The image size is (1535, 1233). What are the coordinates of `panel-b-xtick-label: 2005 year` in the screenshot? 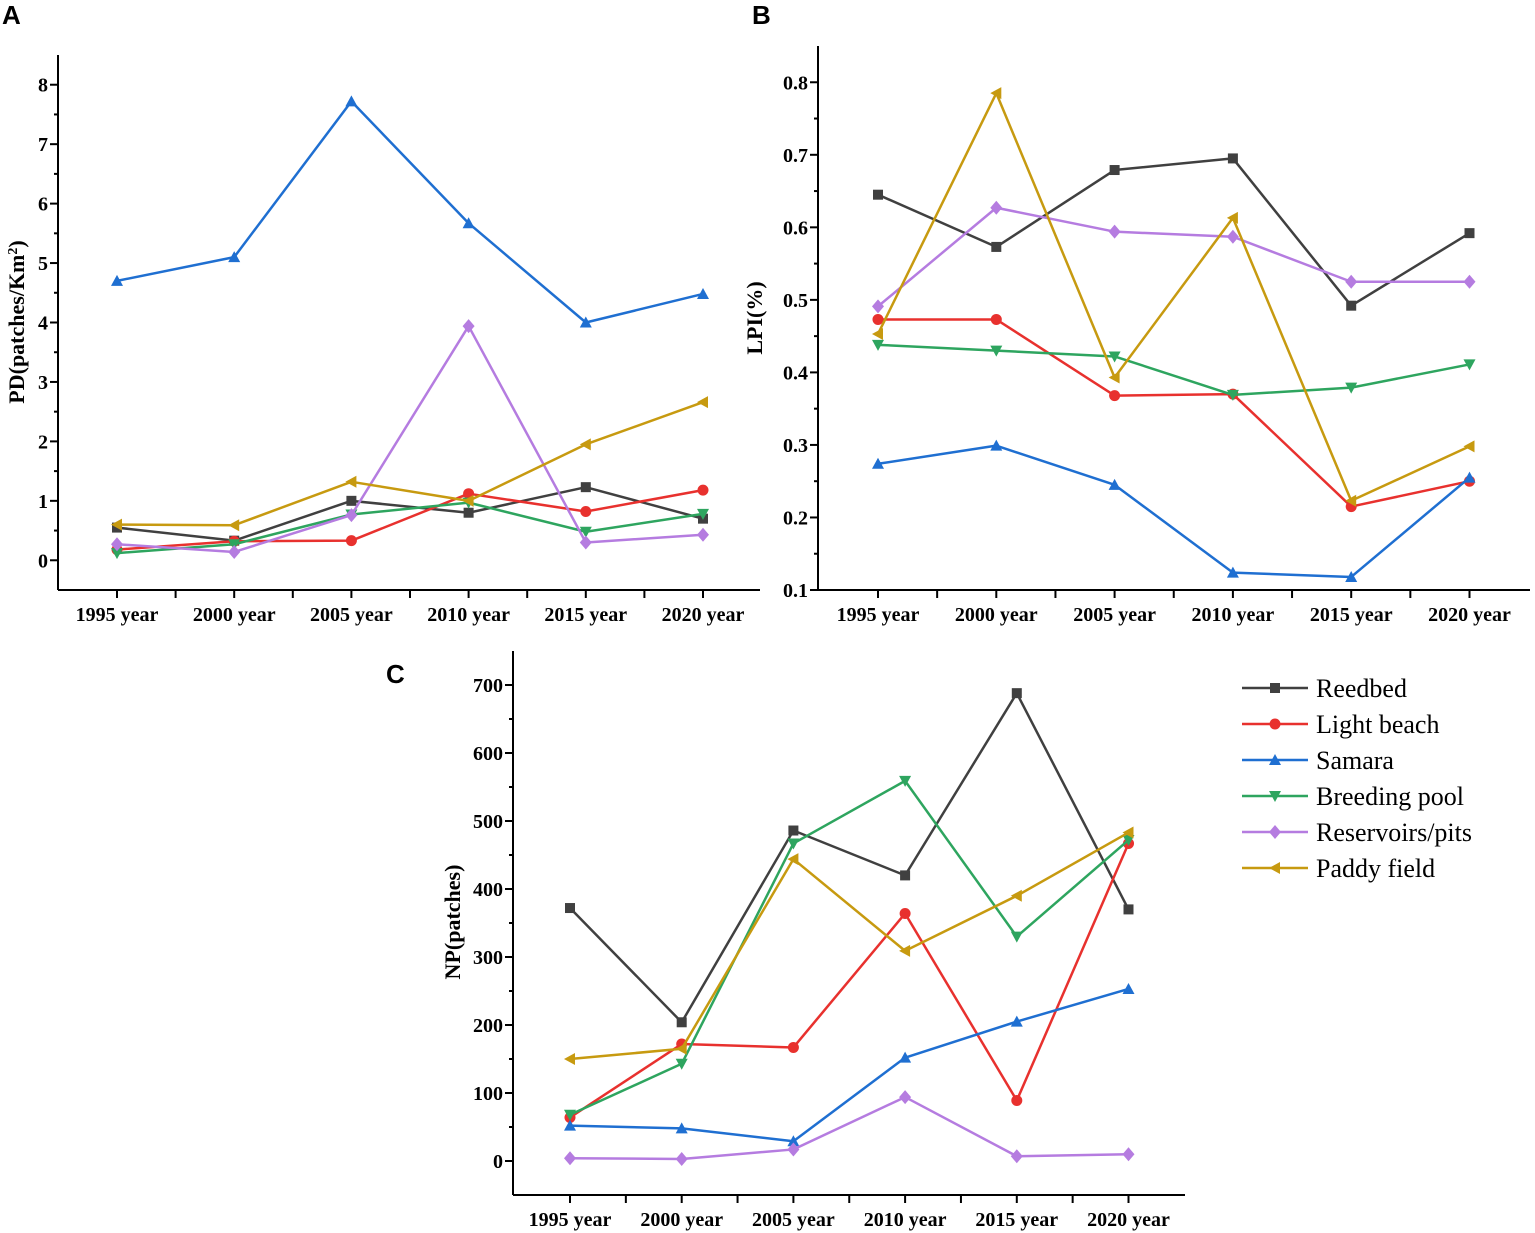 It's located at (1114, 615).